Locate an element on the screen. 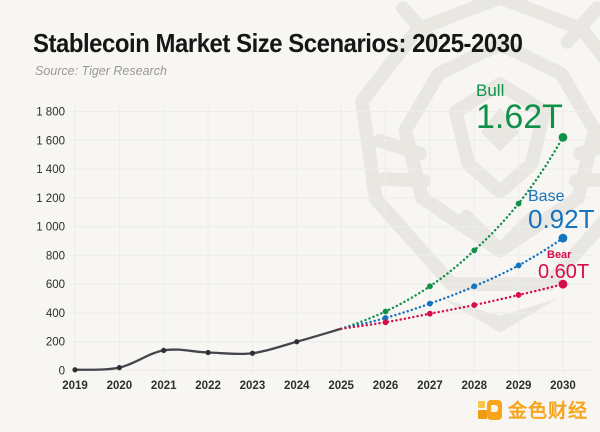 Image resolution: width=600 pixels, height=432 pixels. jinse-finance-logo-icon is located at coordinates (490, 410).